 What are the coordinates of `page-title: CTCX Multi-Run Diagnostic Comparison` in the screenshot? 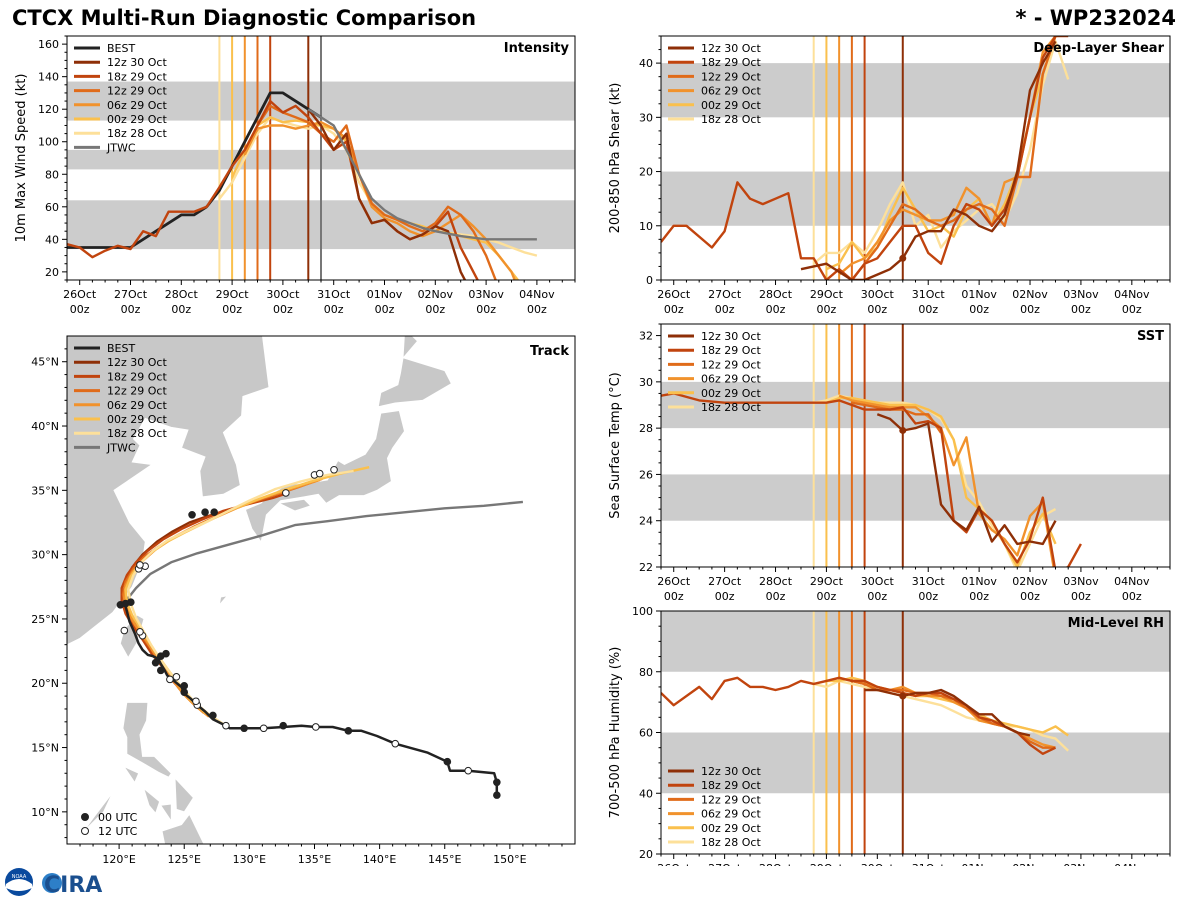 It's located at (244, 18).